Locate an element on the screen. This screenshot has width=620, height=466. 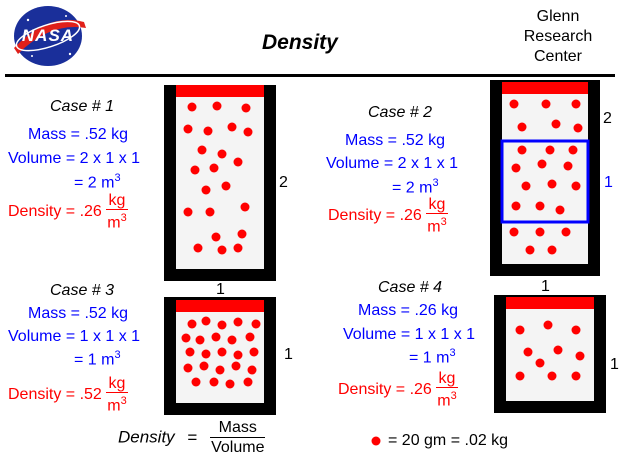
case4-volume: Volume = 1 x 1 x 1 is located at coordinates (409, 334).